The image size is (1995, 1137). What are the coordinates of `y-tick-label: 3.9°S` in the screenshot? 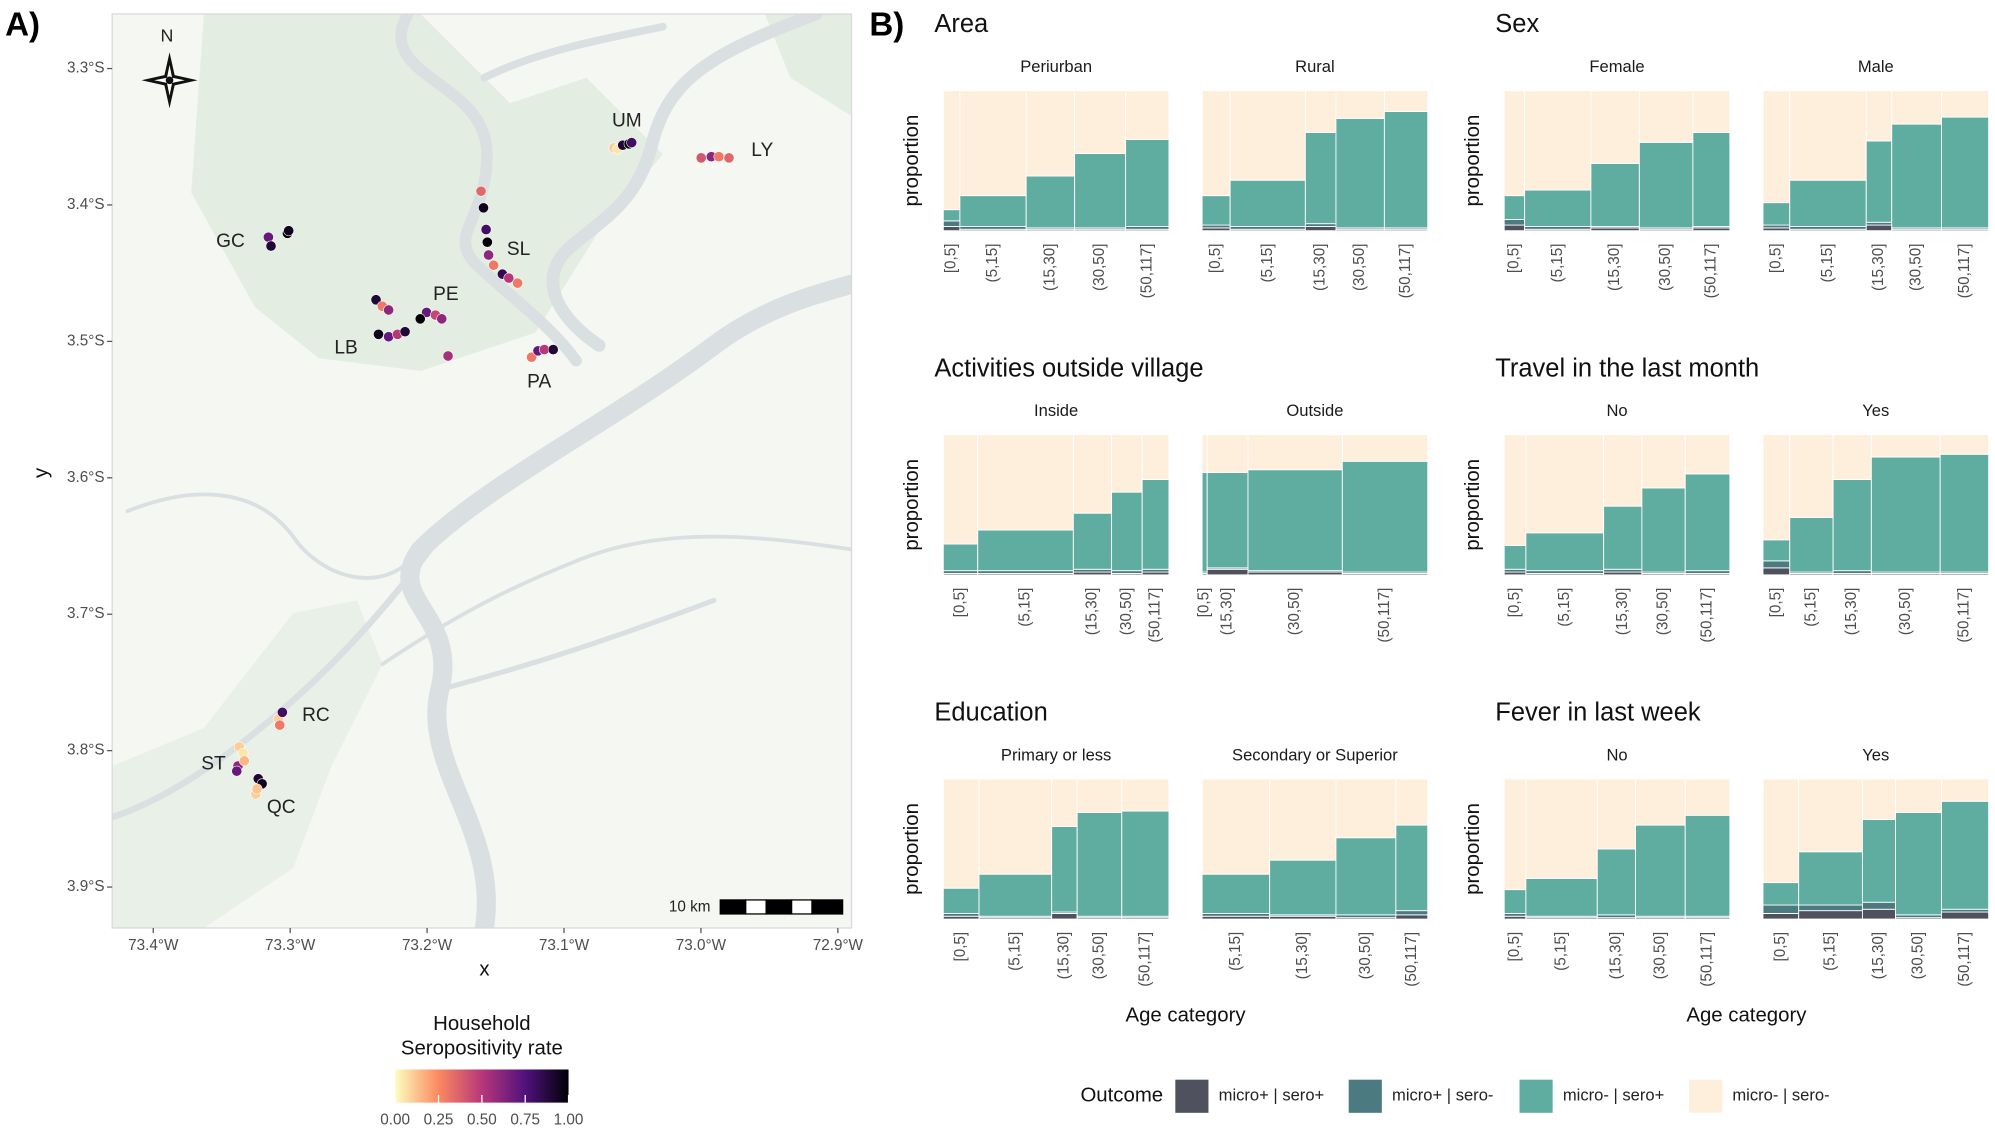 It's located at (86, 886).